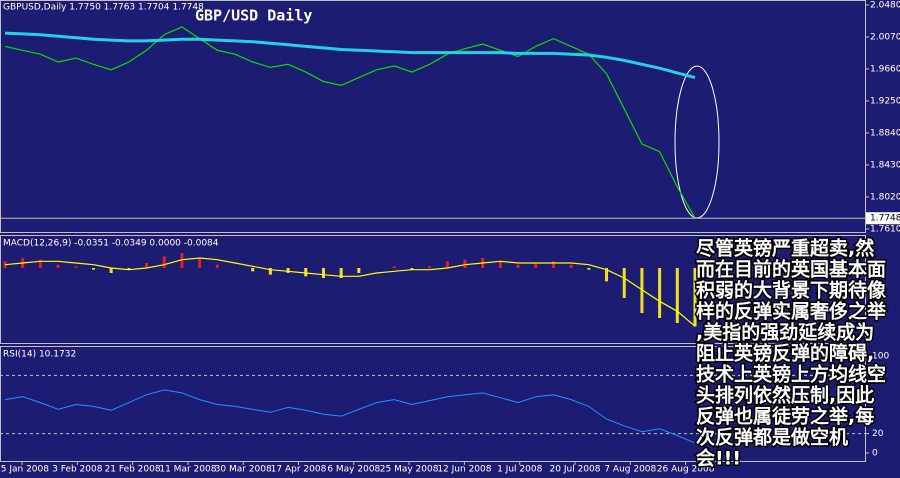  Describe the element at coordinates (133, 470) in the screenshot. I see `x-tick-label: 21 Feb 2008` at that location.